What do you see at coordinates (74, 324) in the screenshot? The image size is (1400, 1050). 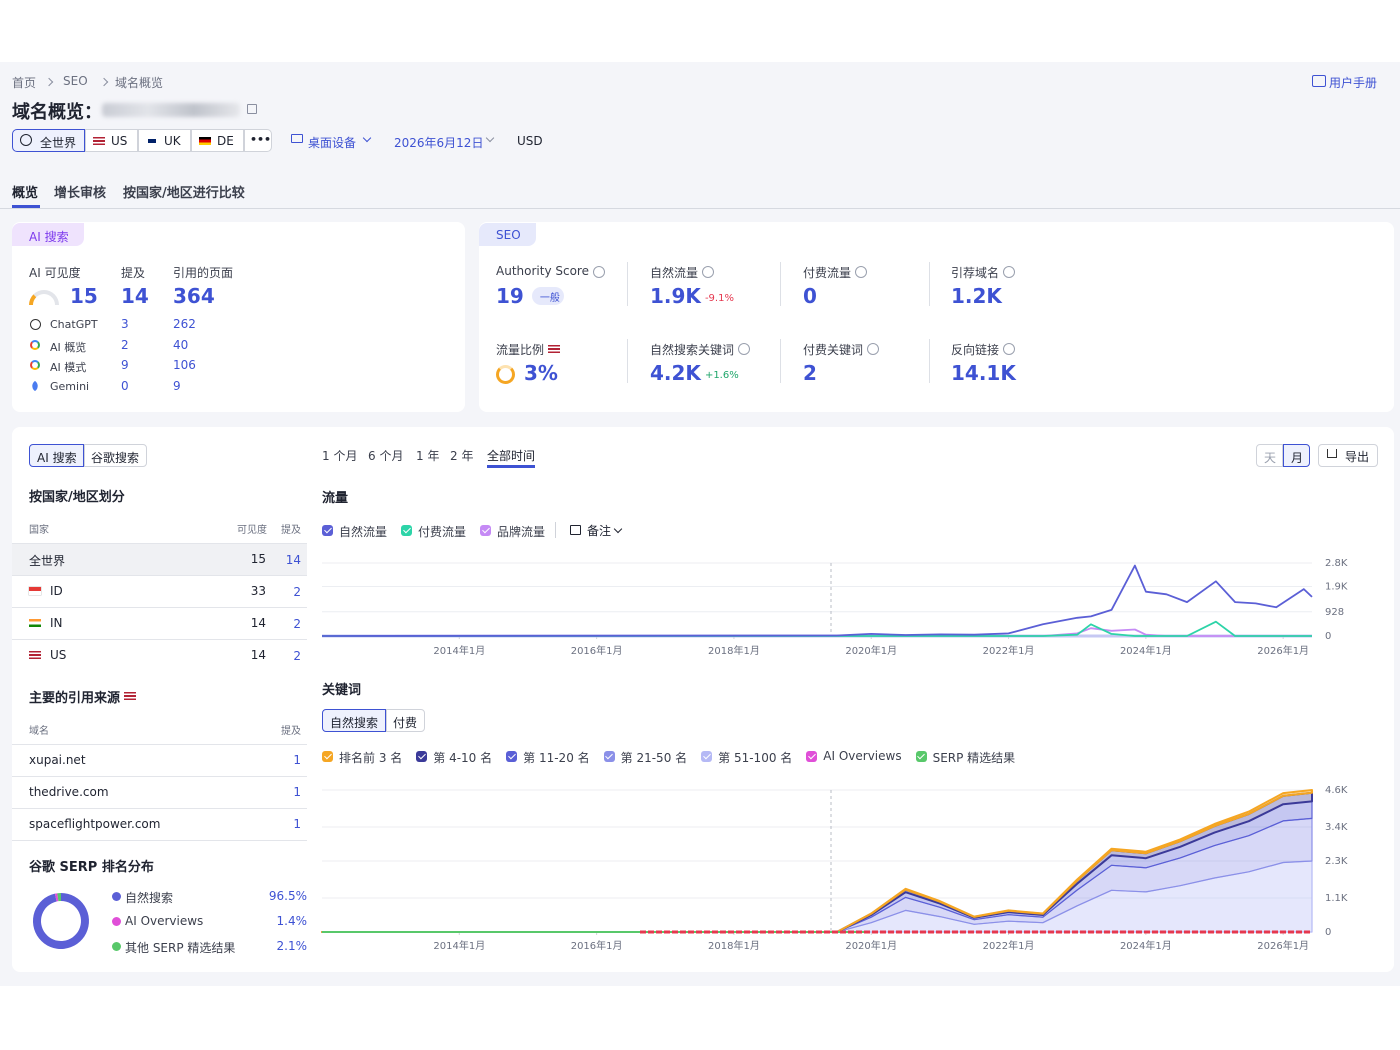 I see `ai-platform-name: ChatGPT` at bounding box center [74, 324].